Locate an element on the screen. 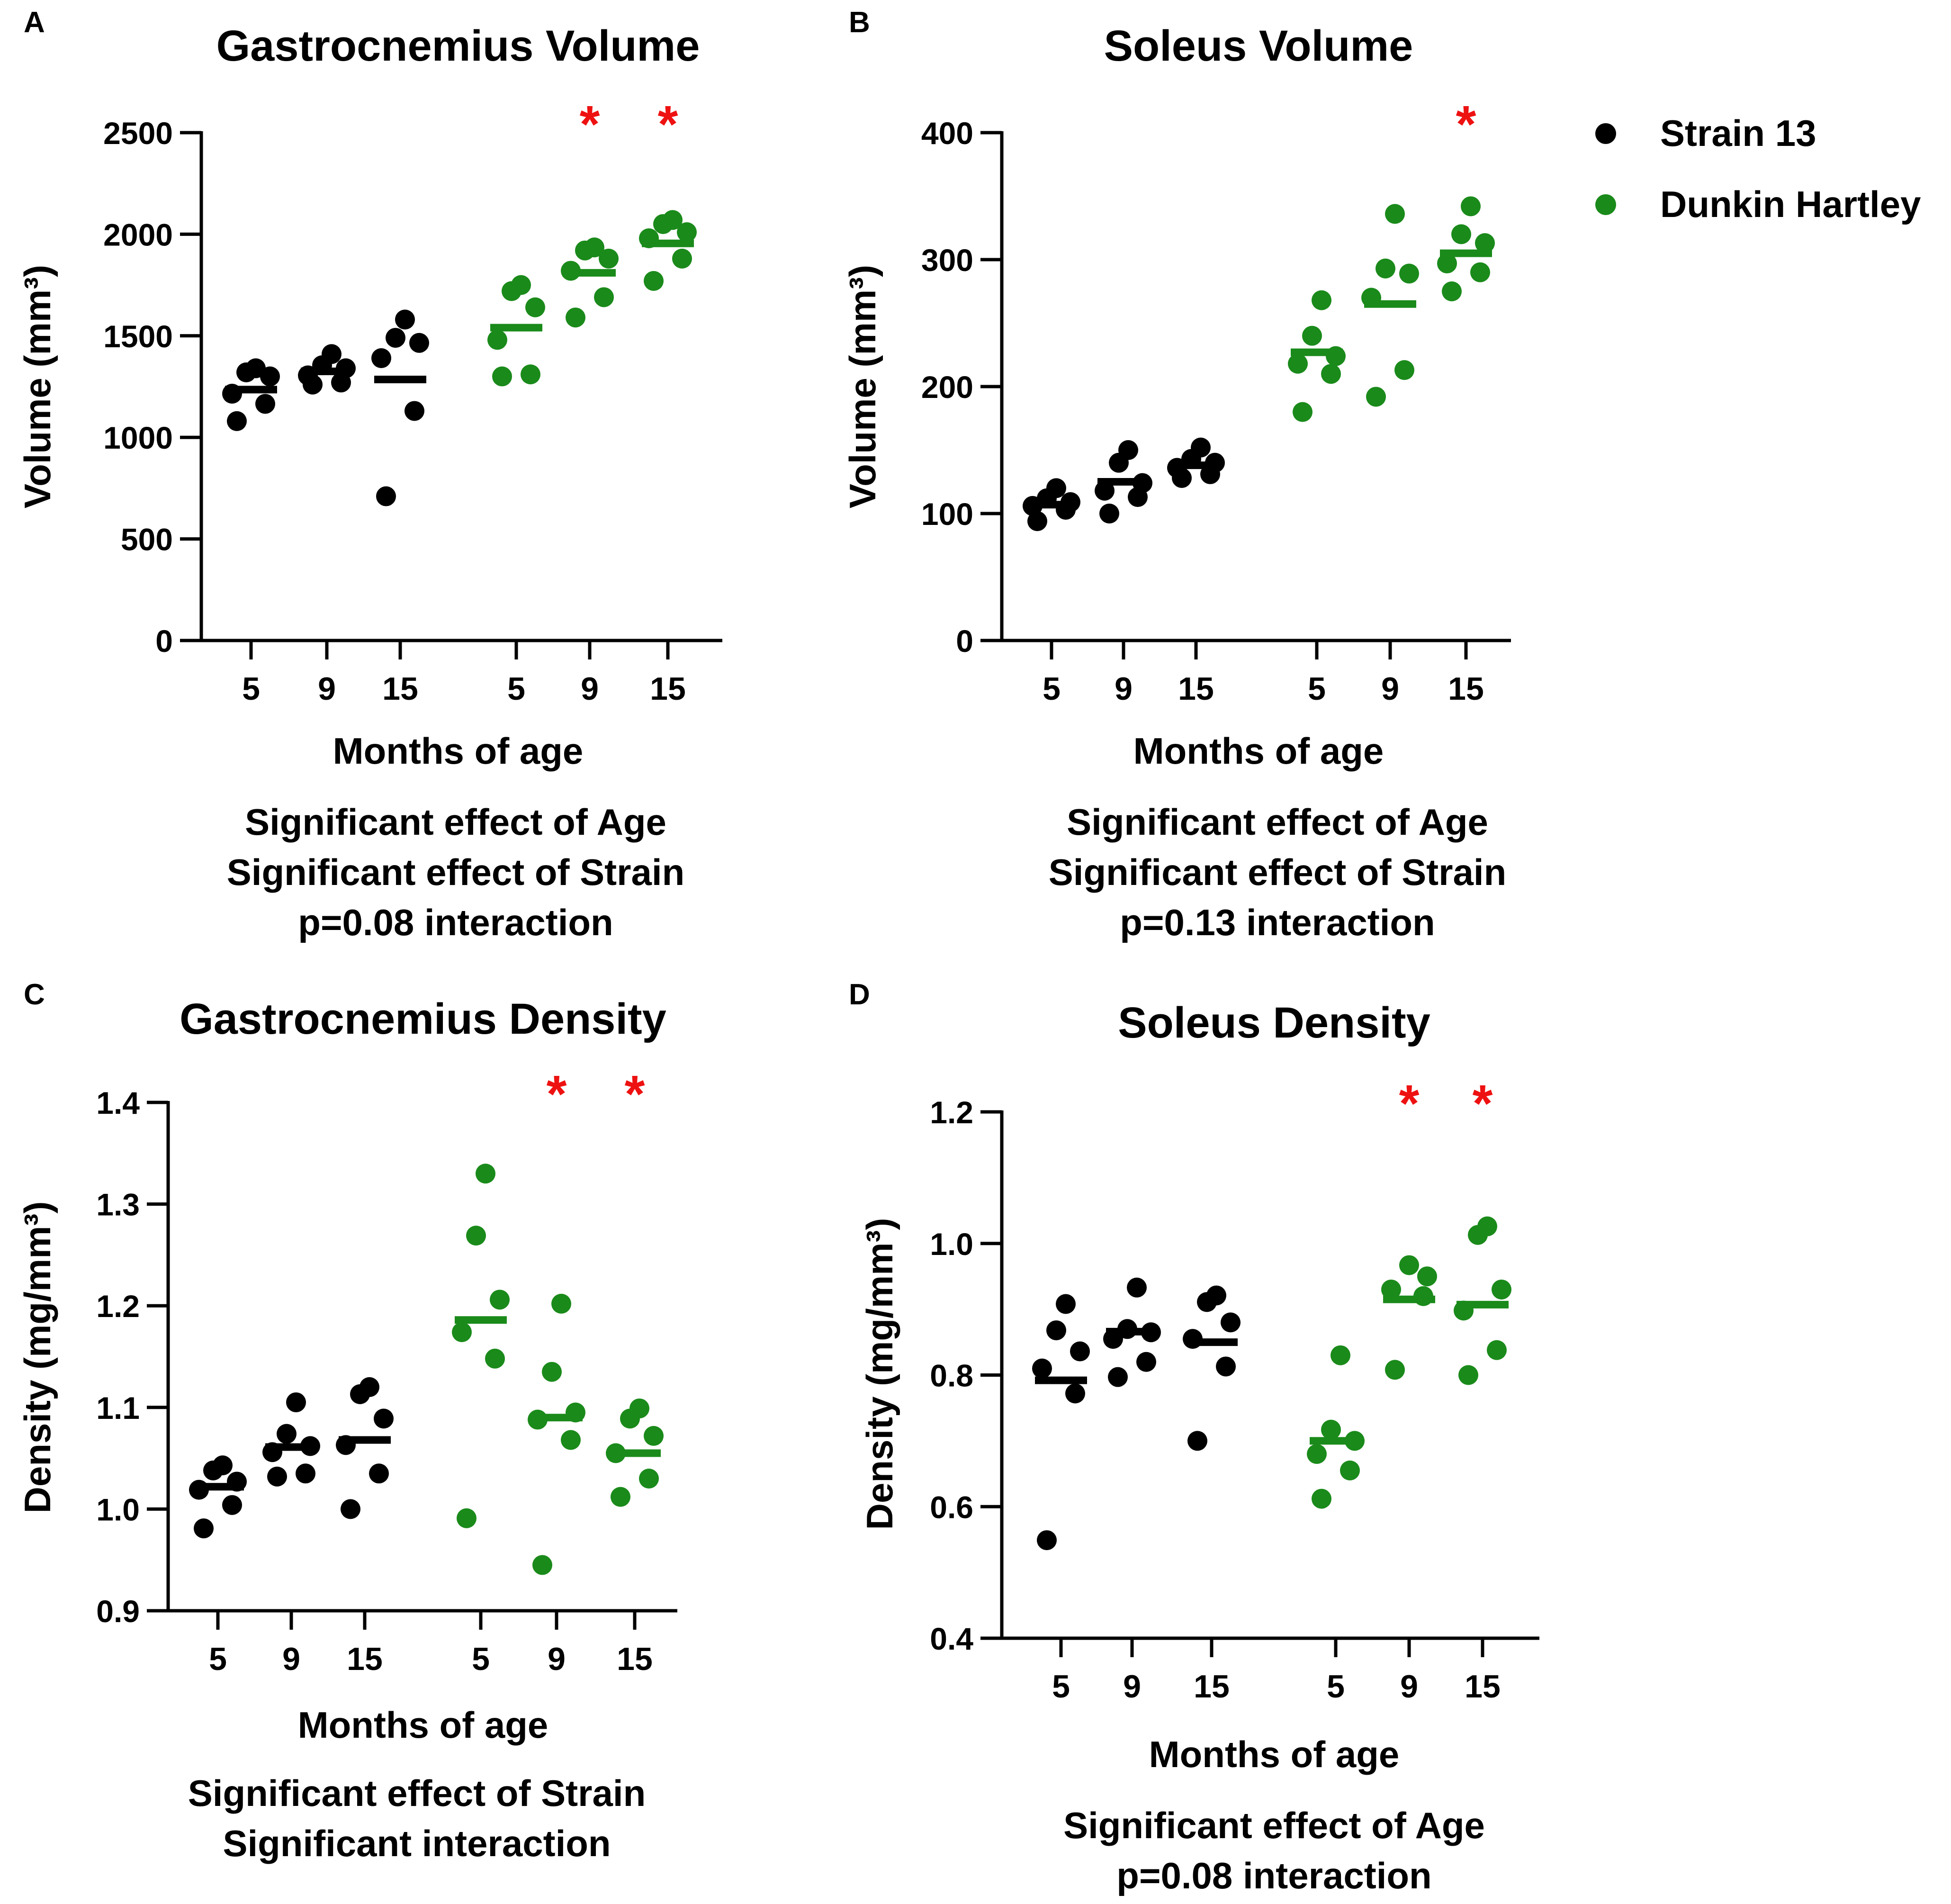  chart-title: Gastrocnemius Density is located at coordinates (423, 1019).